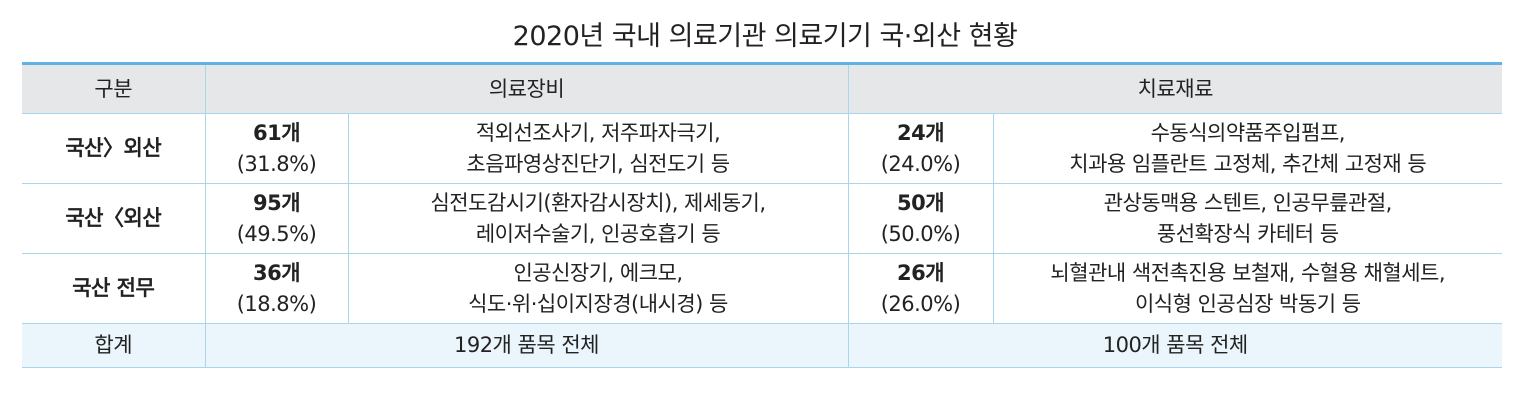 This screenshot has width=1530, height=400. What do you see at coordinates (598, 132) in the screenshot?
I see `item-line: 적외선조사기, 저주파자극기,` at bounding box center [598, 132].